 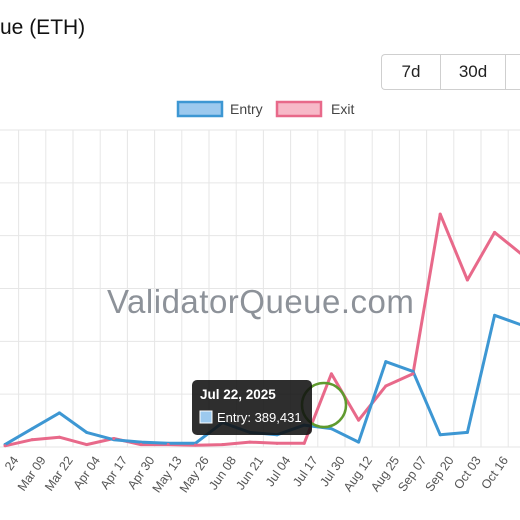 I want to click on x-tick-label: 24, so click(x=11, y=463).